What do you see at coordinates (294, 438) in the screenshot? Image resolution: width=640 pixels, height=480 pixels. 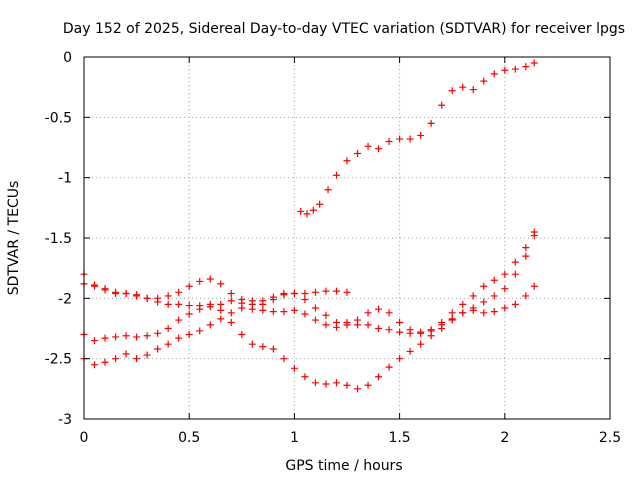 I see `x-tick-label: 1` at bounding box center [294, 438].